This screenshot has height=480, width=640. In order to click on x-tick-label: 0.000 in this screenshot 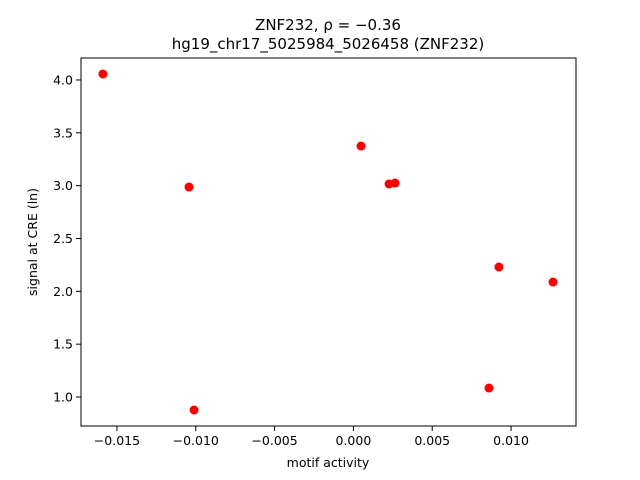, I will do `click(354, 440)`.